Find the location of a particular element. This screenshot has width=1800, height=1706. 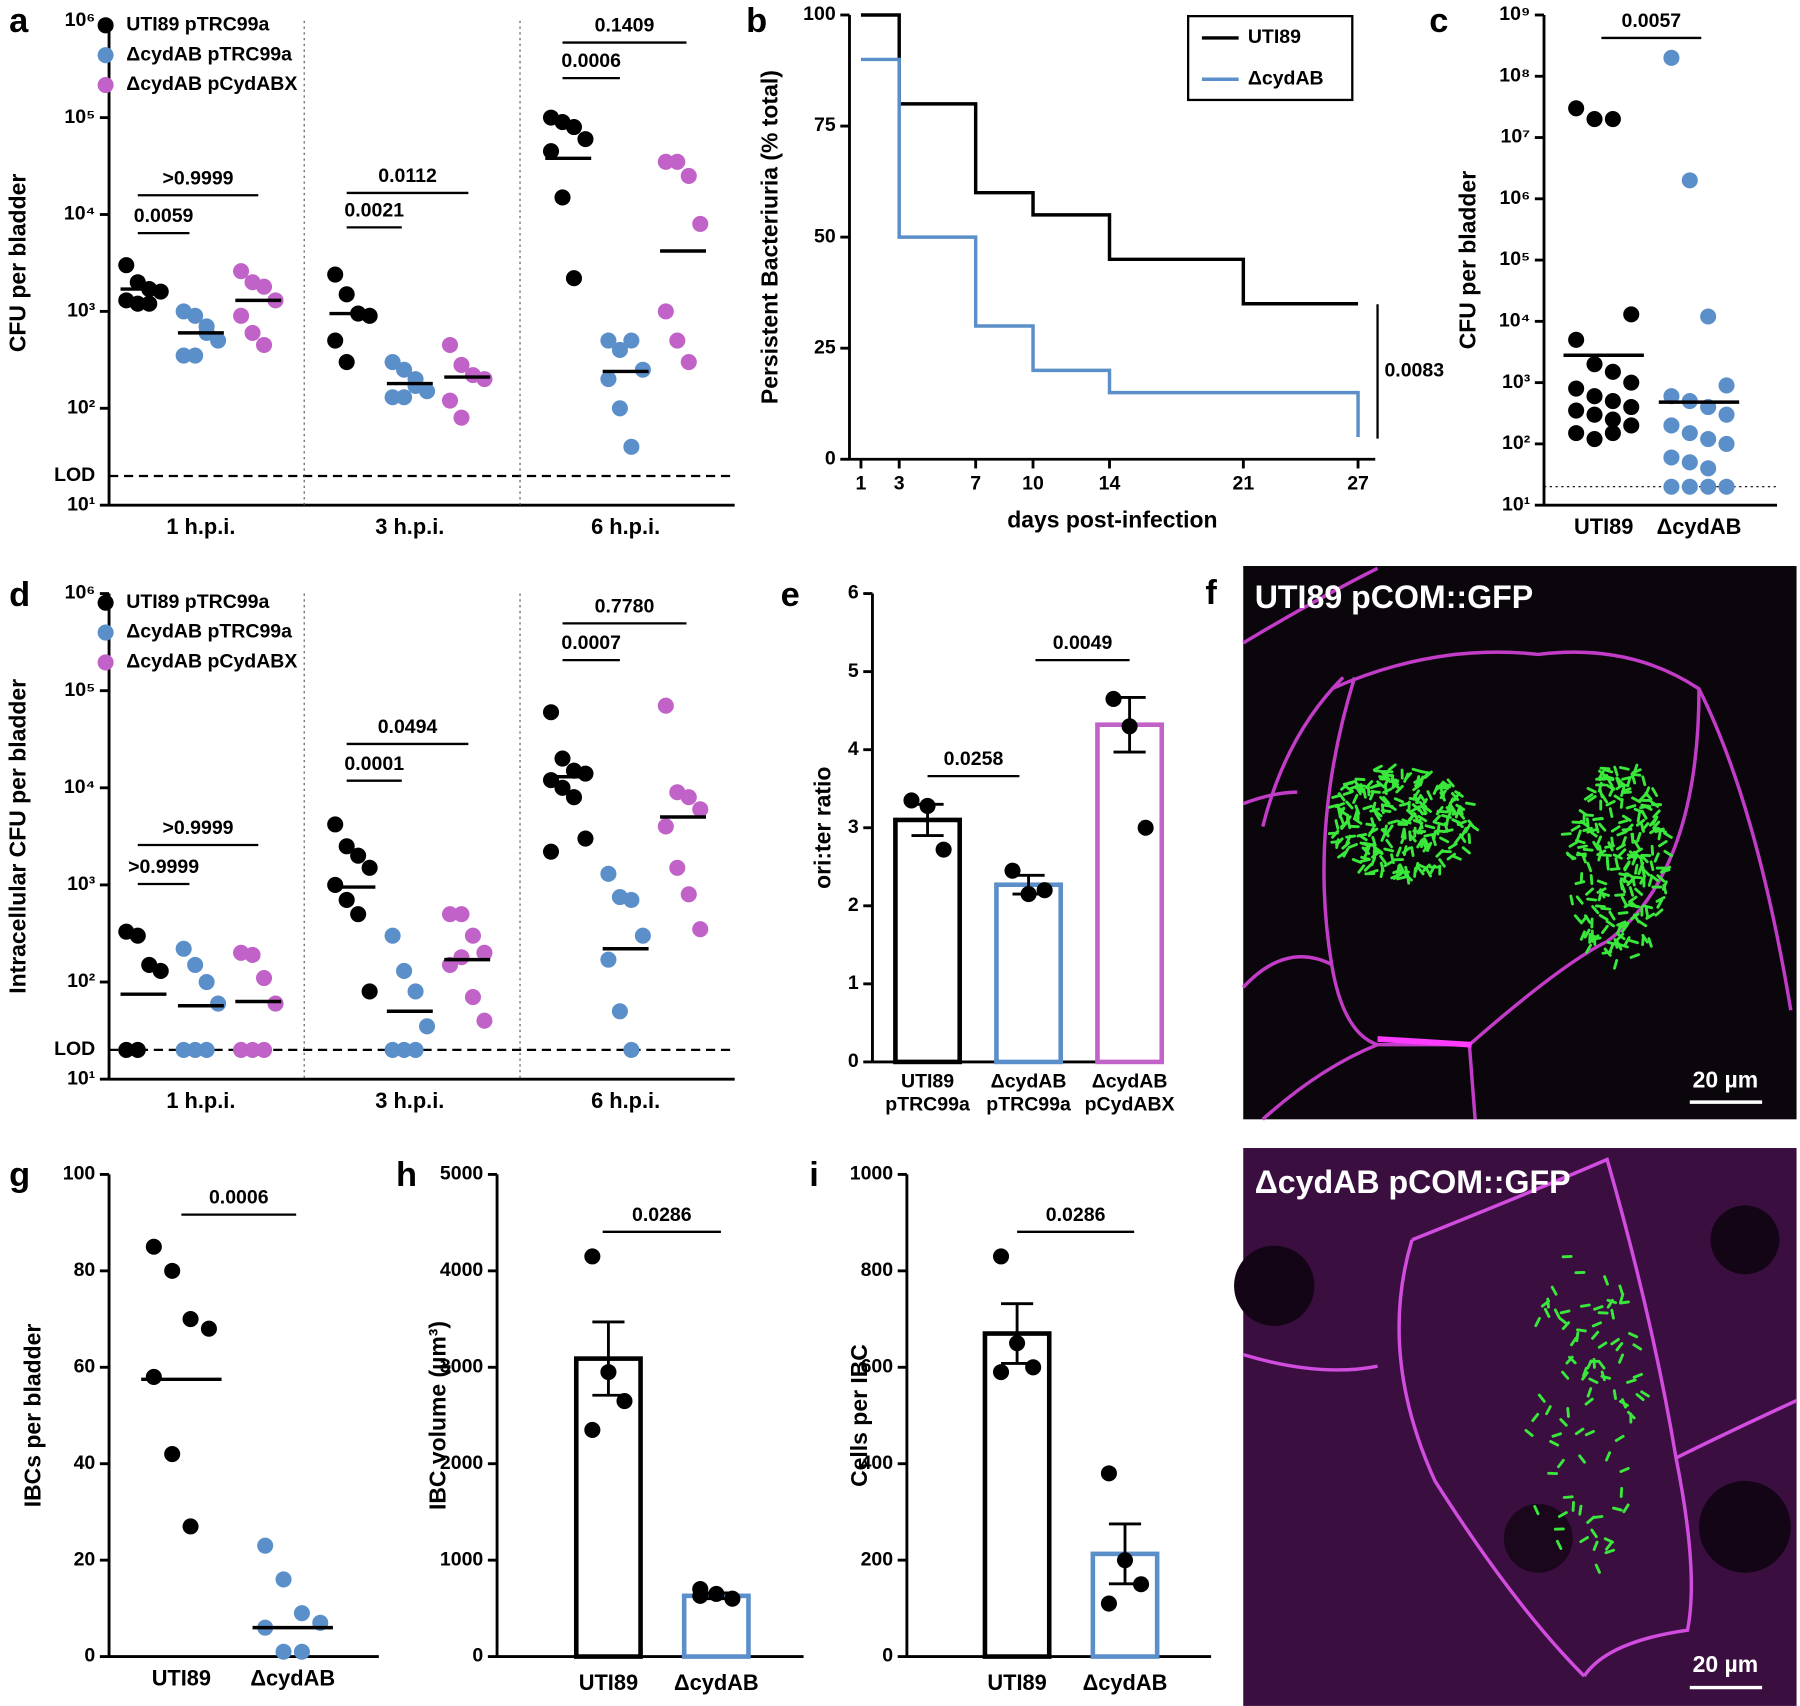

y-tick-label: 2 is located at coordinates (853, 905).